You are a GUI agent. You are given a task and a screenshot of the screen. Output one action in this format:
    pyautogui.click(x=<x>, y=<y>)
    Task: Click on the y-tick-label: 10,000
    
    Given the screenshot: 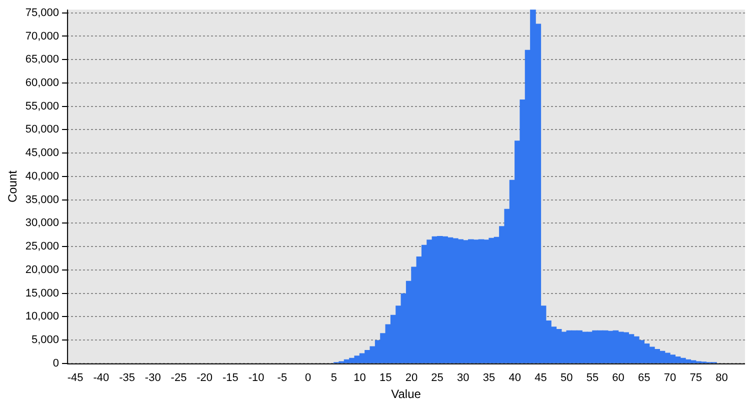 What is the action you would take?
    pyautogui.click(x=42, y=316)
    